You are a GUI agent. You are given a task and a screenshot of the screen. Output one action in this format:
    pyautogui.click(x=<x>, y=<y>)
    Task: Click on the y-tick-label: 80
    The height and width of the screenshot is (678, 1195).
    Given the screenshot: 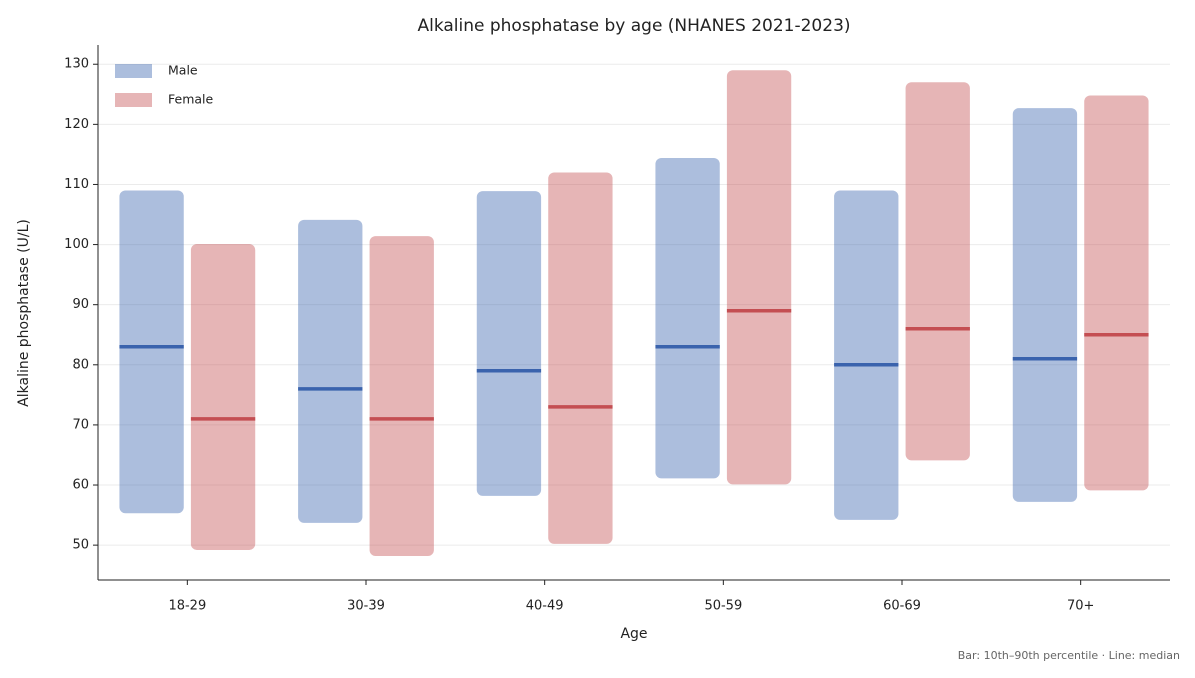 What is the action you would take?
    pyautogui.click(x=80, y=364)
    